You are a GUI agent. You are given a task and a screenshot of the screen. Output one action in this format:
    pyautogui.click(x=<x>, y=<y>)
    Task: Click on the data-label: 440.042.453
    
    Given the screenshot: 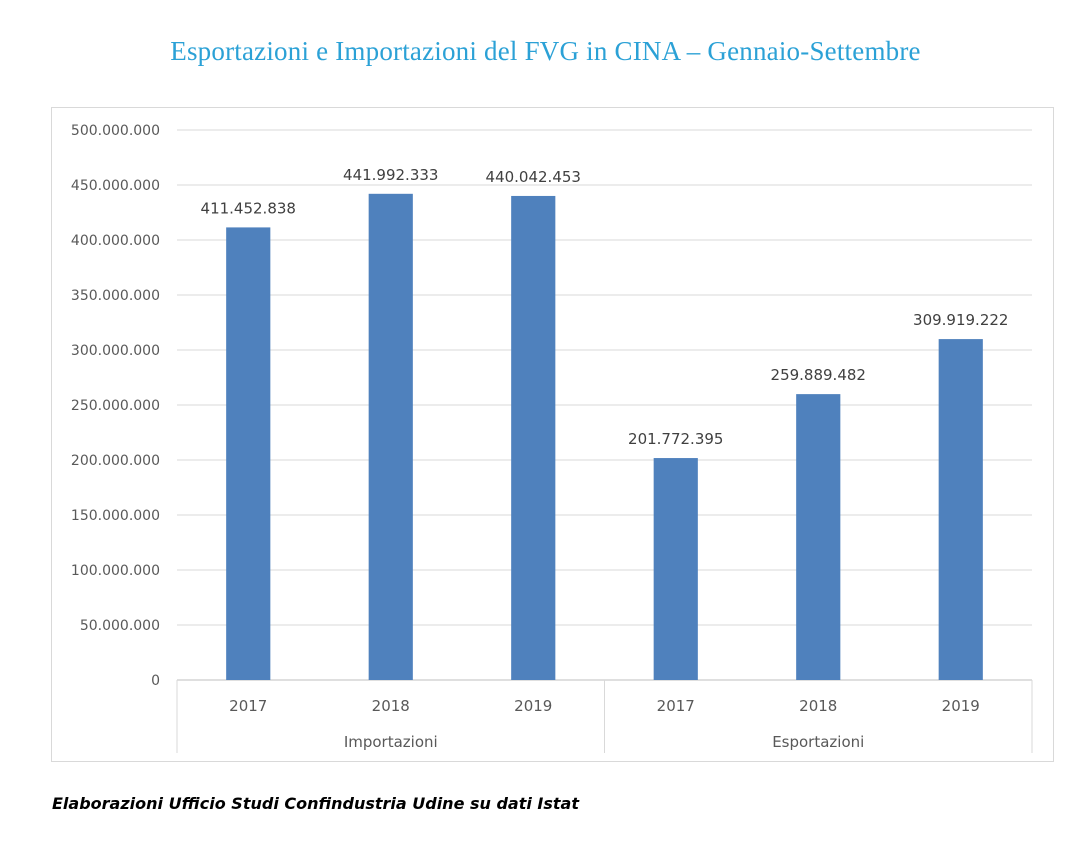 What is the action you would take?
    pyautogui.click(x=533, y=177)
    